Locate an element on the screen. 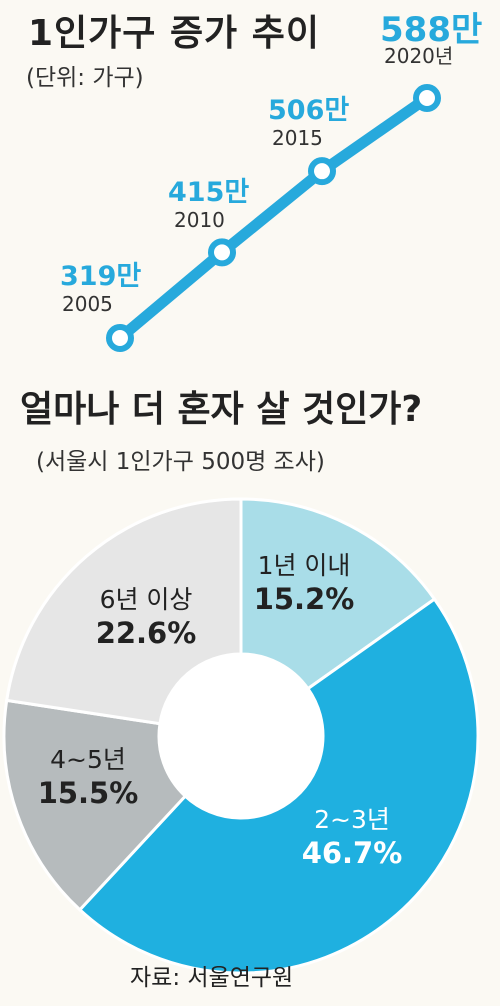 This screenshot has height=1006, width=500. slice-label: 2~3년 46.7% is located at coordinates (352, 835).